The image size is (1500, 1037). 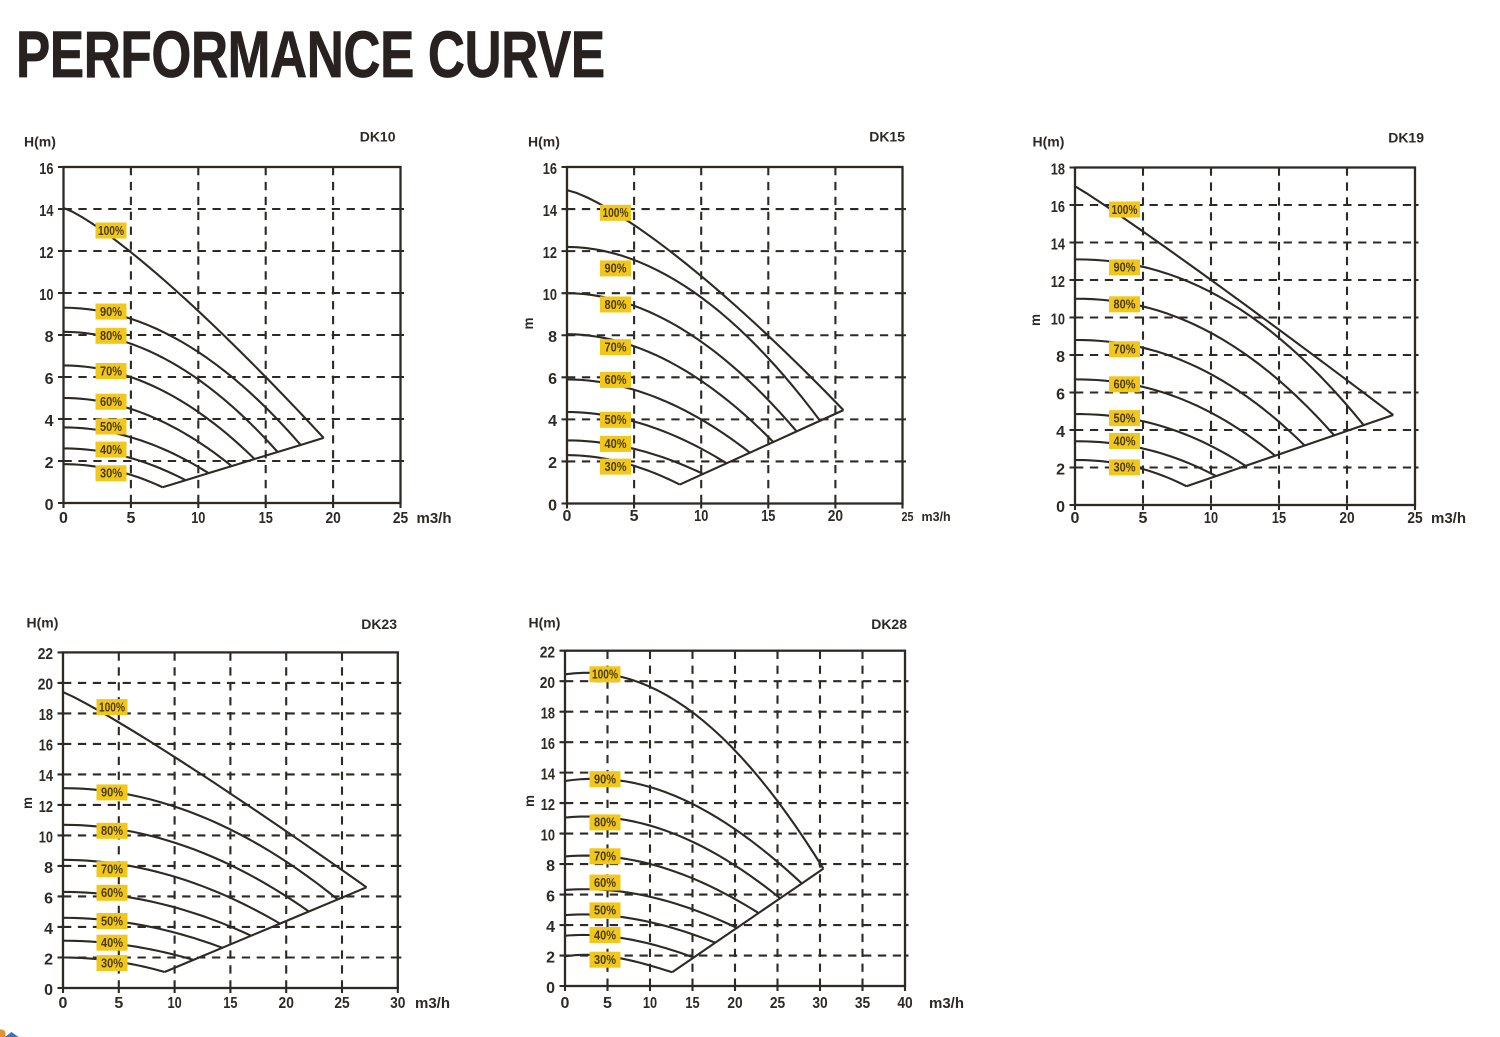 What do you see at coordinates (397, 1003) in the screenshot?
I see `svg-text: 30` at bounding box center [397, 1003].